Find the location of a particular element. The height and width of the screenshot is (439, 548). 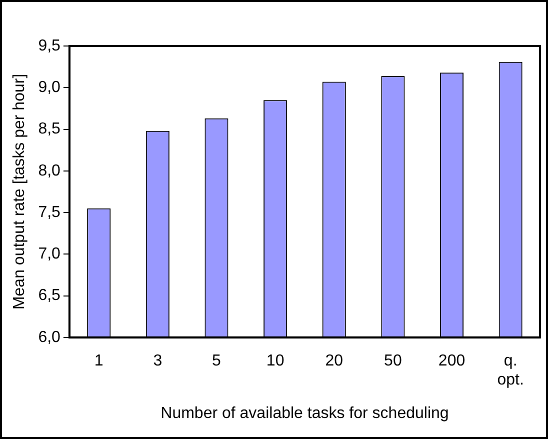

y-tick-label: 7,0 is located at coordinates (49, 254).